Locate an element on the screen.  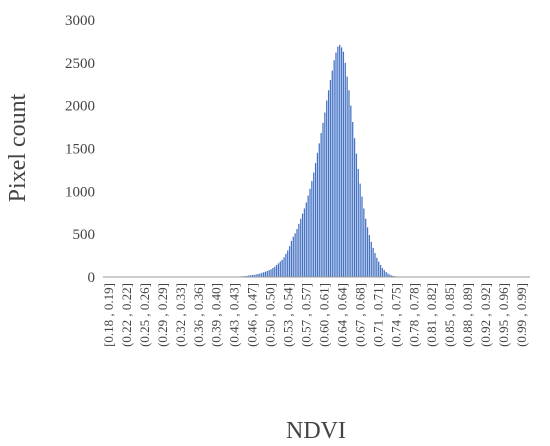
x-tick-label: (0.32 , 0.33] is located at coordinates (180, 315).